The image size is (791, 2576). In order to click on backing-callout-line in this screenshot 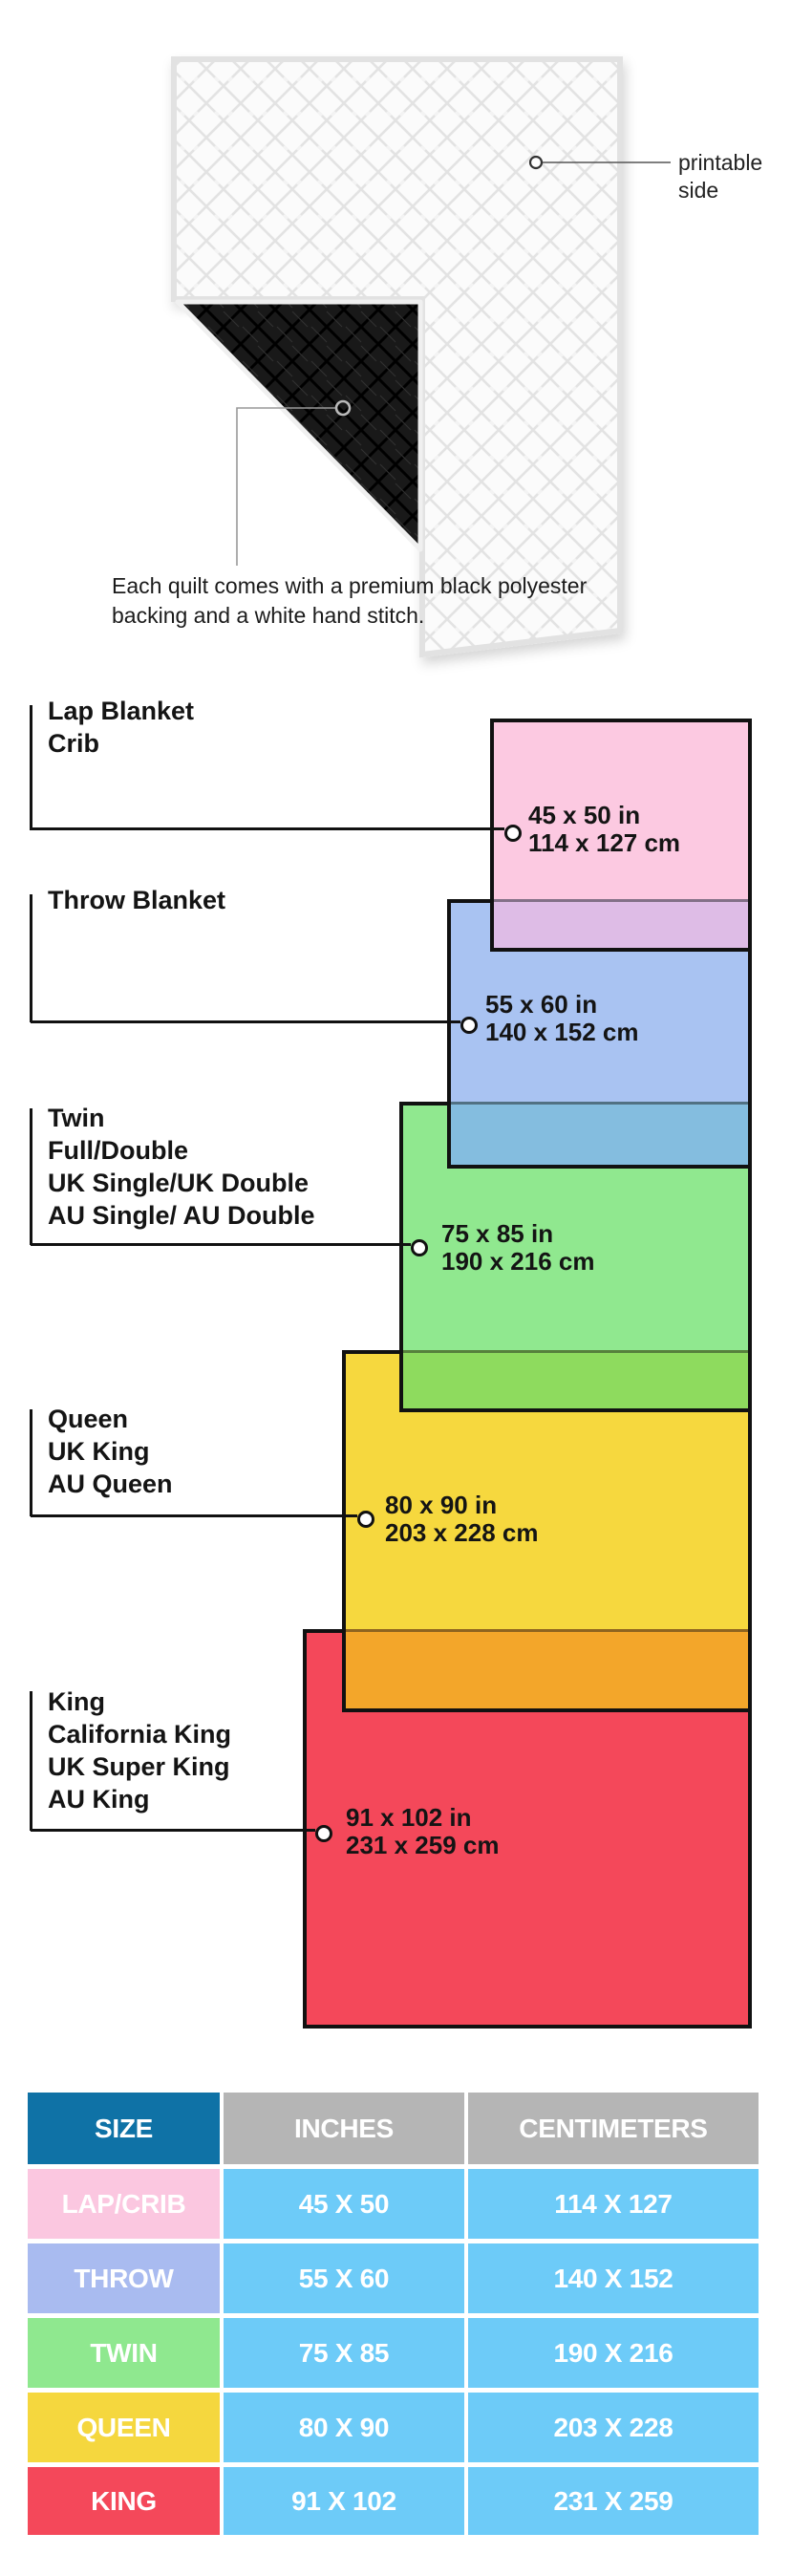, I will do `click(285, 486)`.